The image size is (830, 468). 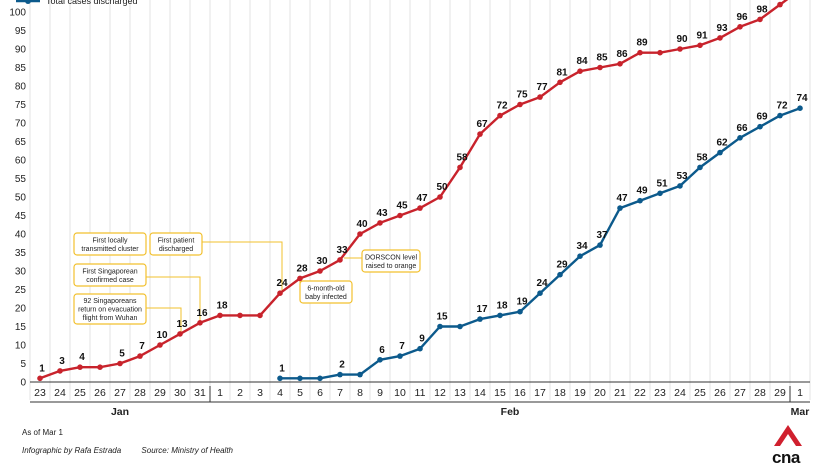 I want to click on x-tick-label: 3, so click(x=260, y=393).